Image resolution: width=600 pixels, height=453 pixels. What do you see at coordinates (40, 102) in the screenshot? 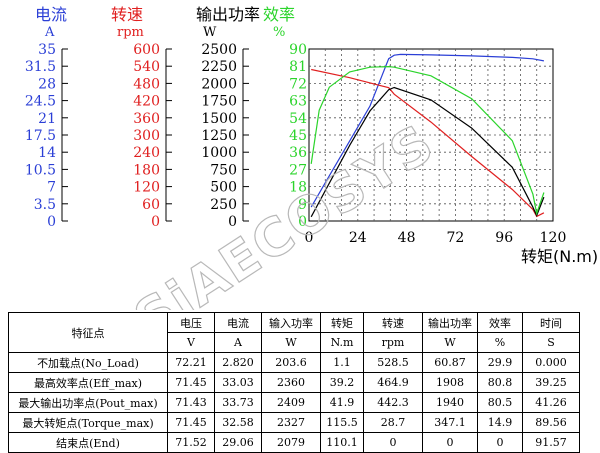
I see `axis-0-tick-label: 24.5` at bounding box center [40, 102].